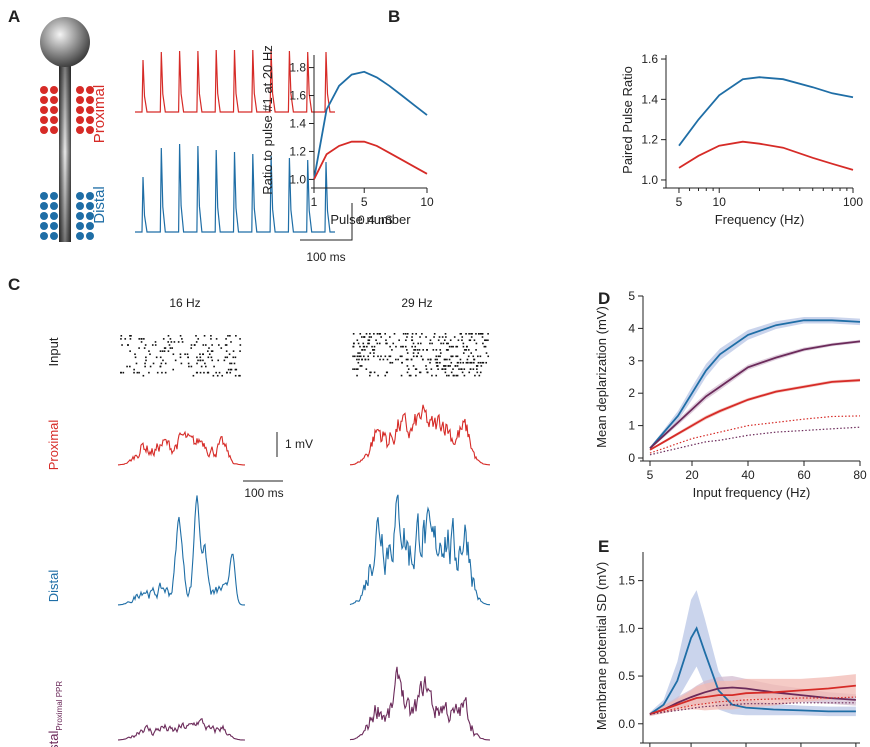  I want to click on conductance-trace, so click(235, 81).